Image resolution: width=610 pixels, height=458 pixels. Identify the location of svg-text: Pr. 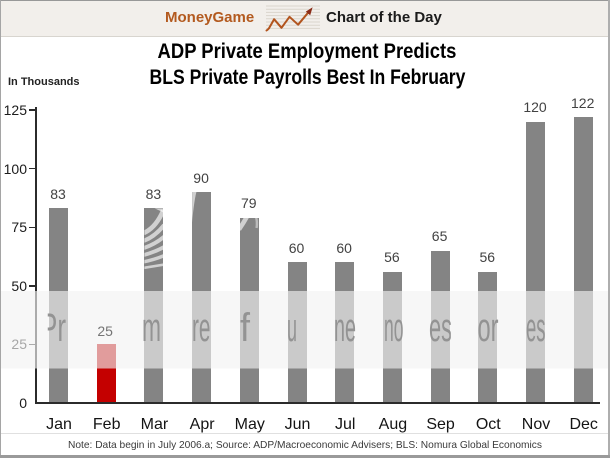
(53, 328).